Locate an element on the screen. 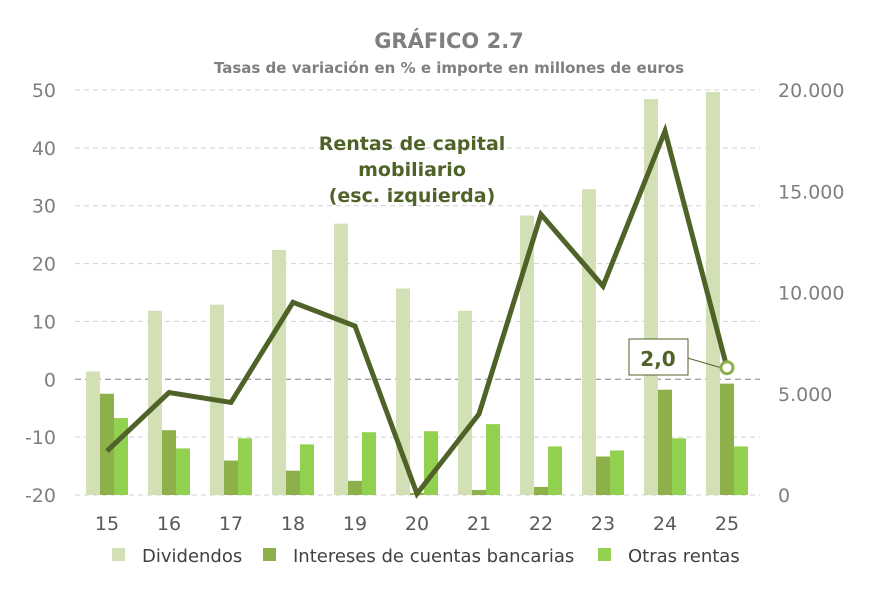  data-label: 2,0 is located at coordinates (657, 359).